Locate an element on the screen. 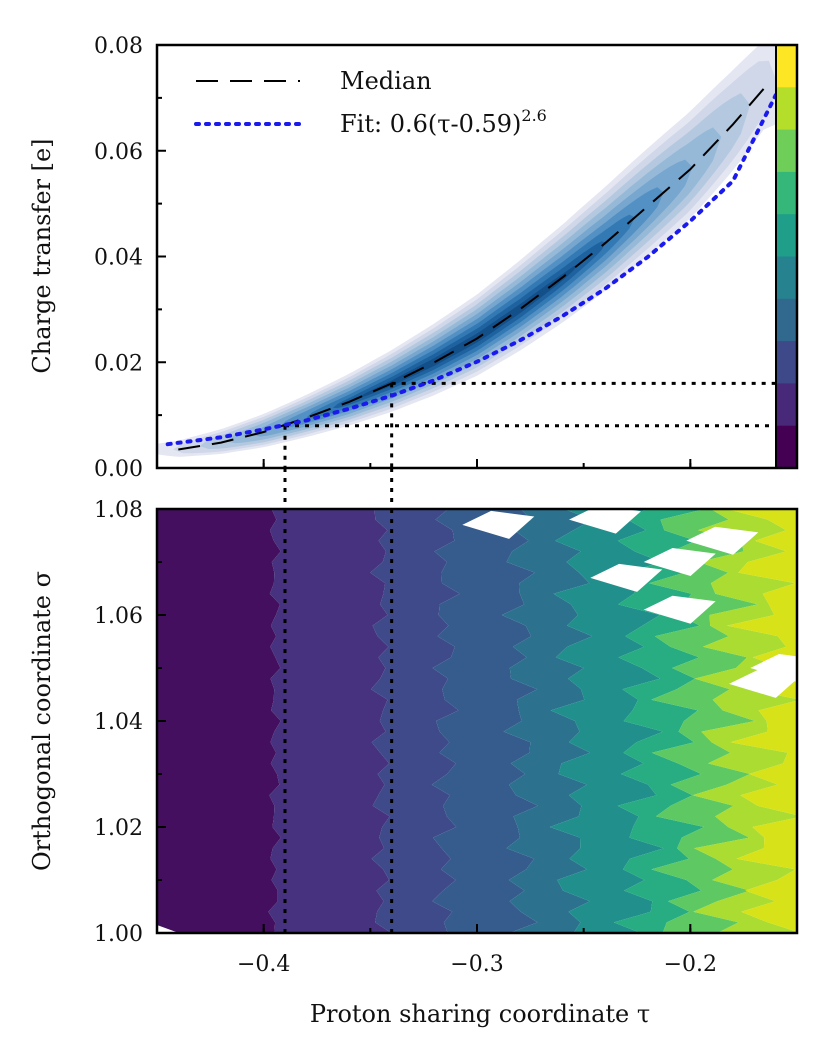 The image size is (829, 1056). bottom-ytick-label-3: 1.06 is located at coordinates (118, 616).